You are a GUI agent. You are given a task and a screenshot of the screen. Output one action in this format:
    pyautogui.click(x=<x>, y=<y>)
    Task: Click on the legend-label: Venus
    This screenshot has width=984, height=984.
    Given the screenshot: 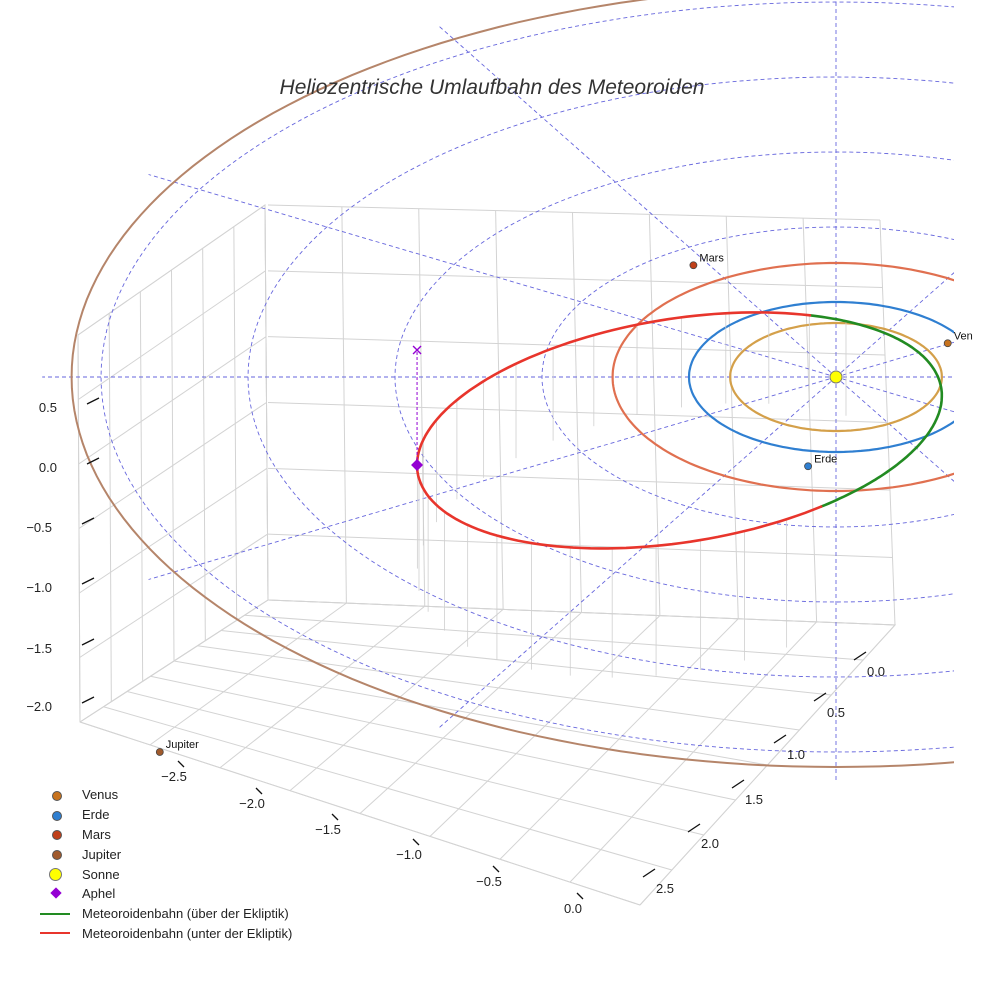 What is the action you would take?
    pyautogui.click(x=100, y=795)
    